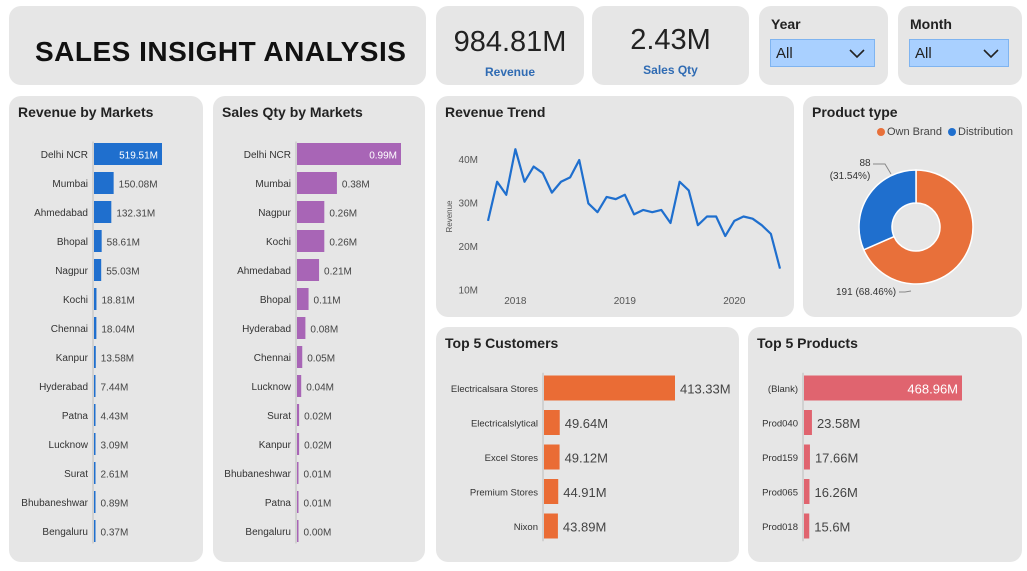  Describe the element at coordinates (95, 328) in the screenshot. I see `bar-chennai` at that location.